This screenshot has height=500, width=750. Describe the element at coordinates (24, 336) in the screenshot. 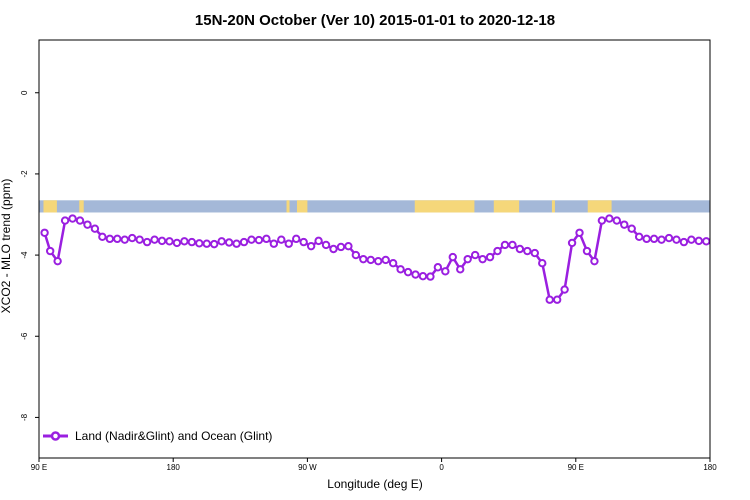

I see `y-tick-label: -6` at that location.